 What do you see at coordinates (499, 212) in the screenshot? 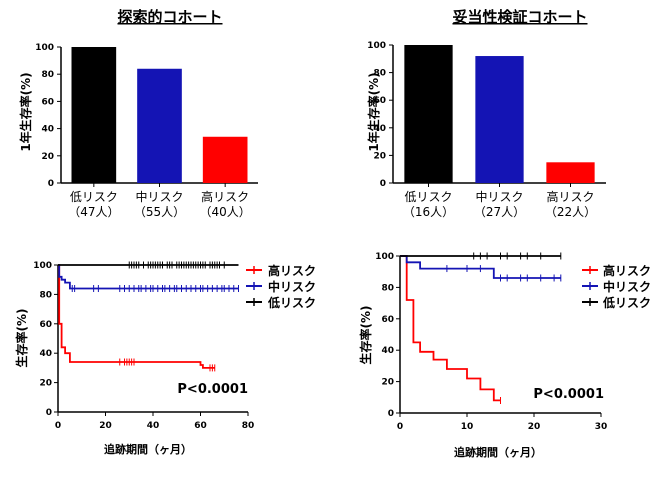
I see `category-count-label: （27人）` at bounding box center [499, 212].